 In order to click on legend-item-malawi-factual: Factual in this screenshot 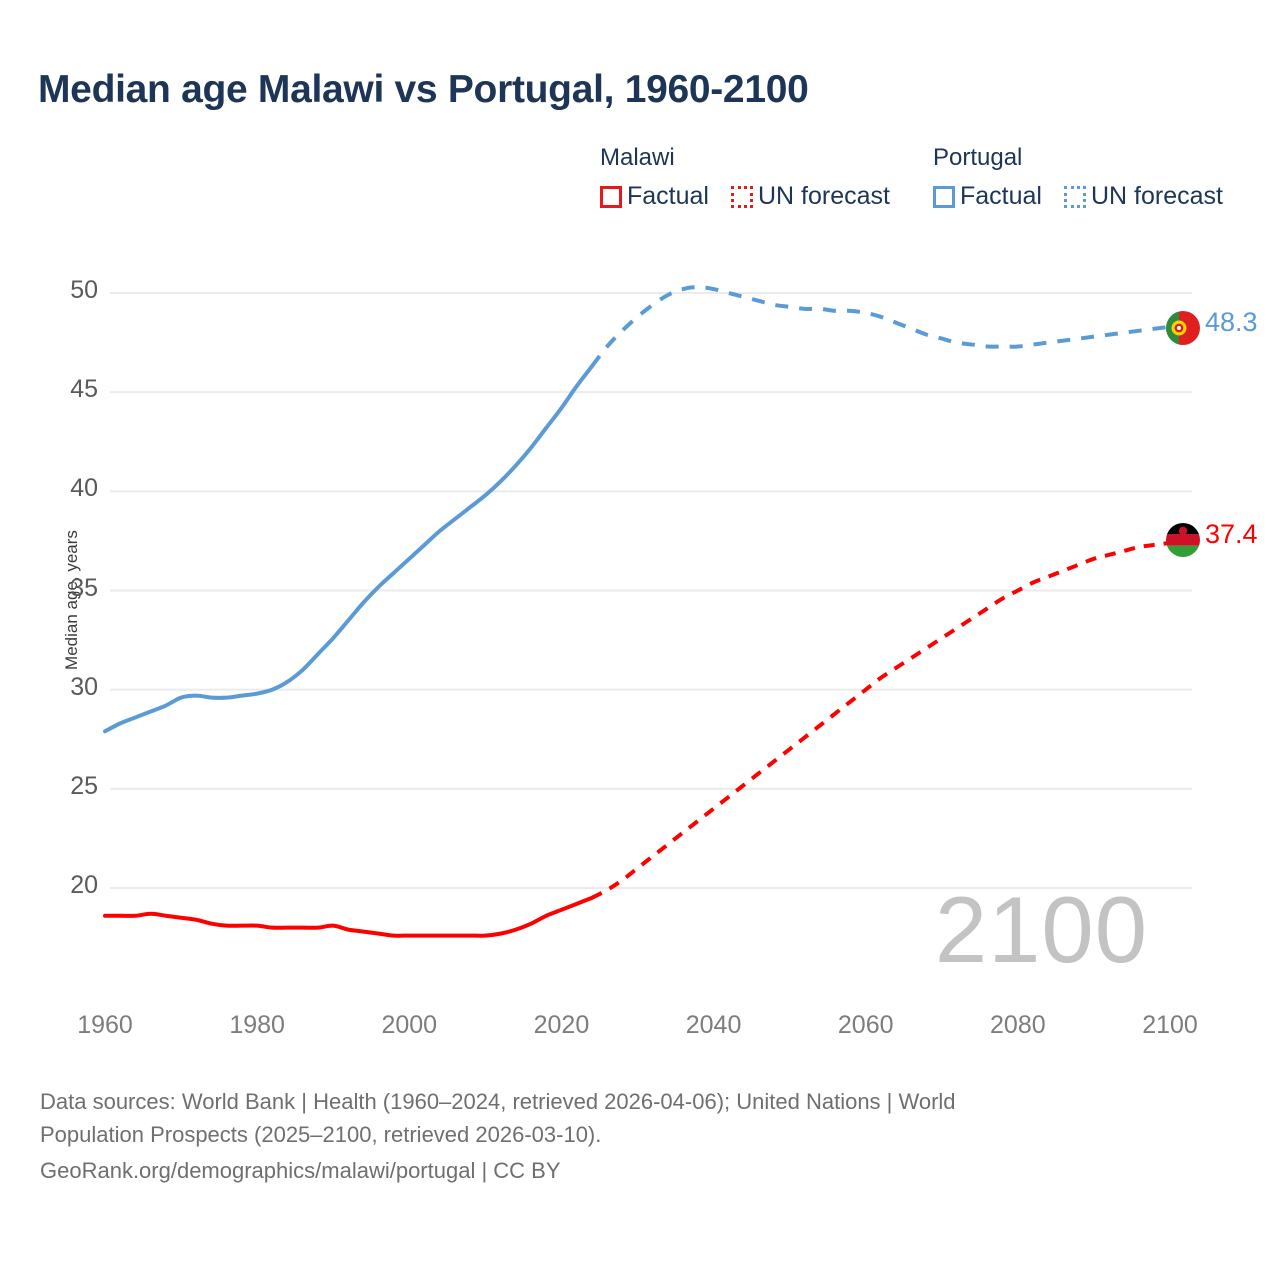, I will do `click(654, 196)`.